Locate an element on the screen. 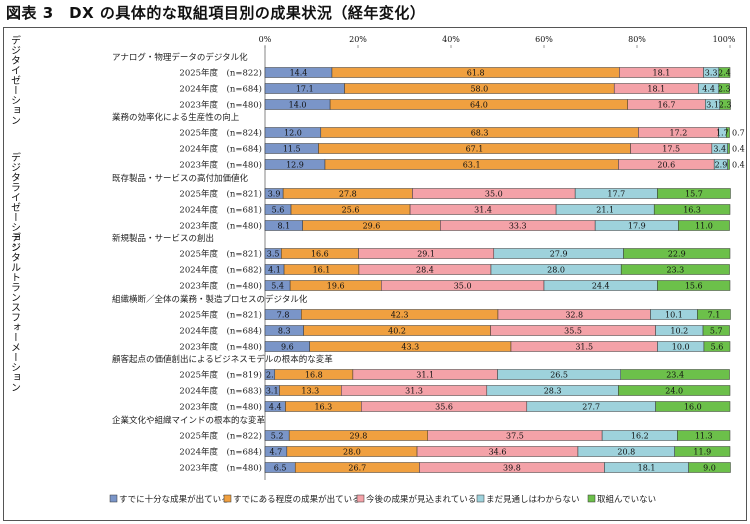 The image size is (750, 524). data-label: 20.8 is located at coordinates (626, 452).